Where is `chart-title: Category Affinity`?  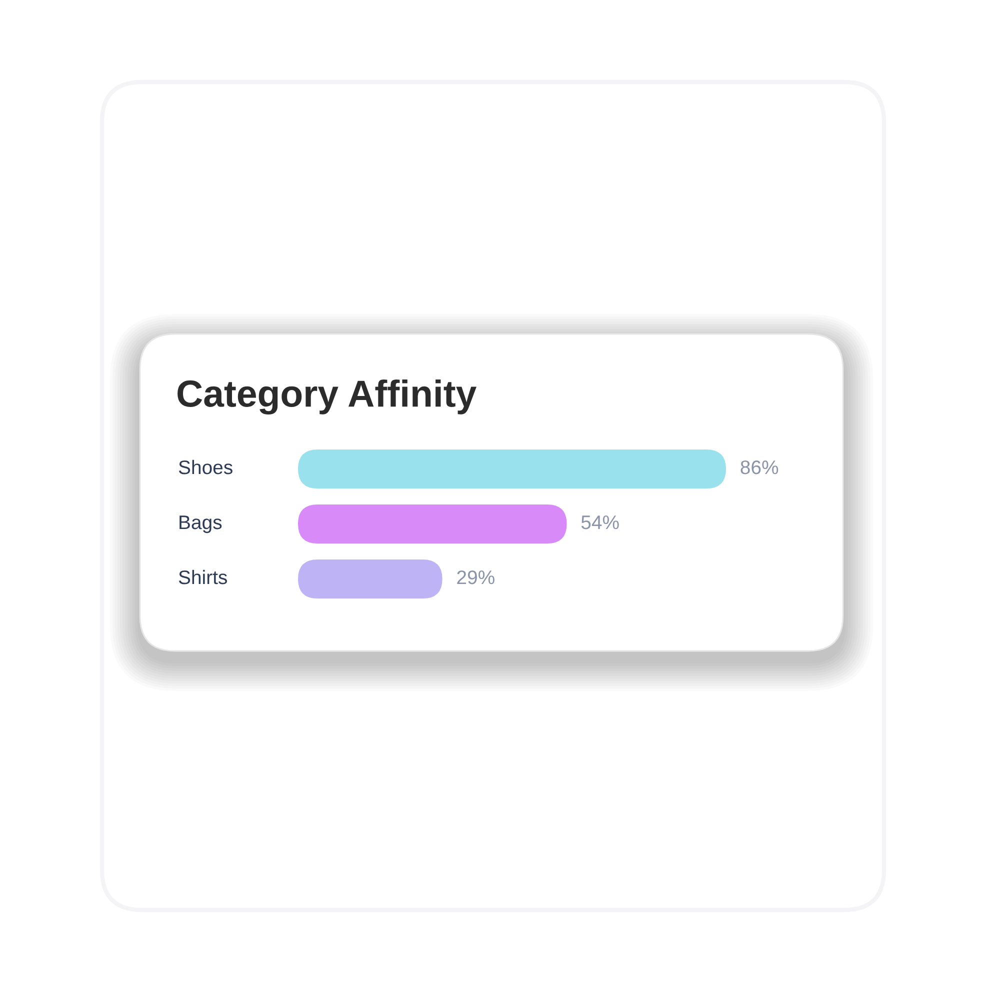
chart-title: Category Affinity is located at coordinates (327, 397).